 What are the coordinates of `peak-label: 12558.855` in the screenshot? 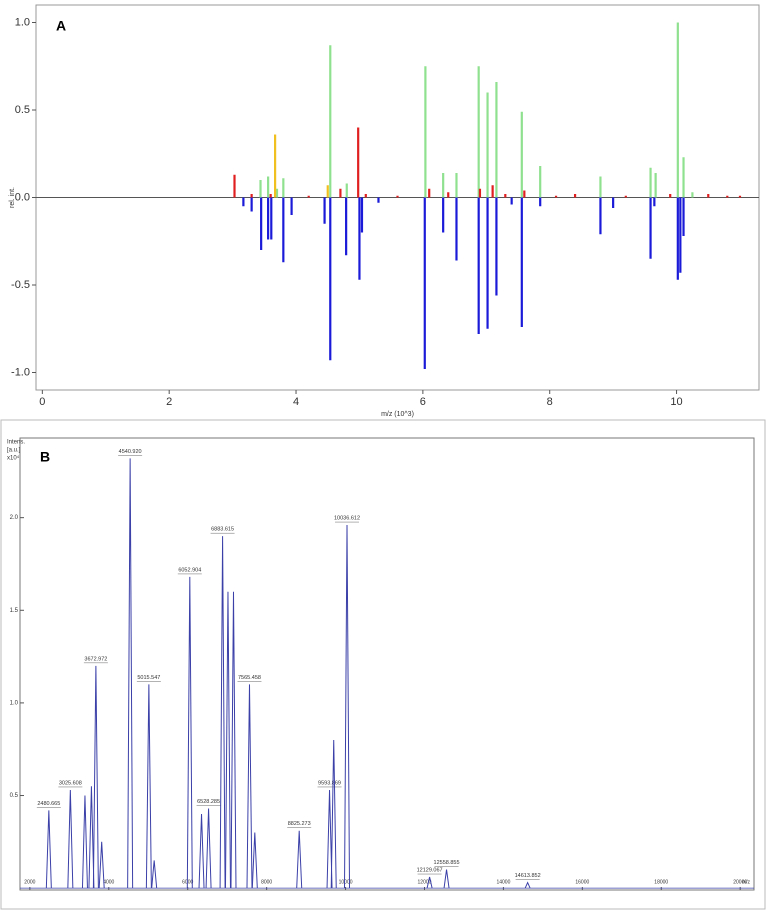 It's located at (447, 863).